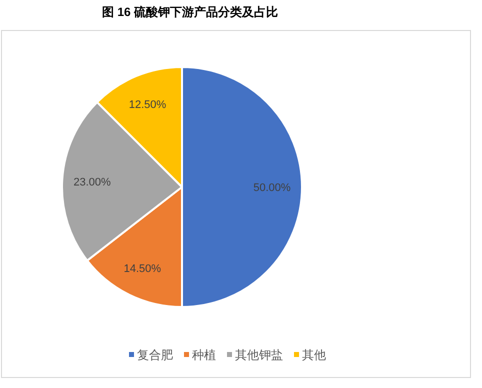  I want to click on legend-label: 其他钾盐, so click(259, 355).